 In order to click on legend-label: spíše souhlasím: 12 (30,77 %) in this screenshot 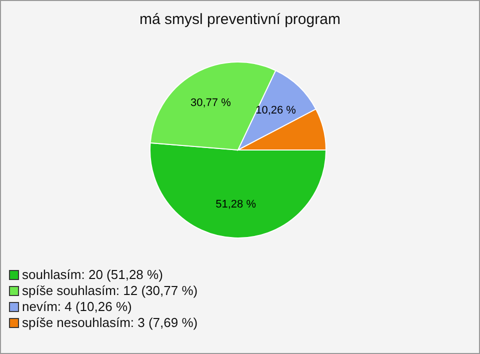, I will do `click(110, 291)`.